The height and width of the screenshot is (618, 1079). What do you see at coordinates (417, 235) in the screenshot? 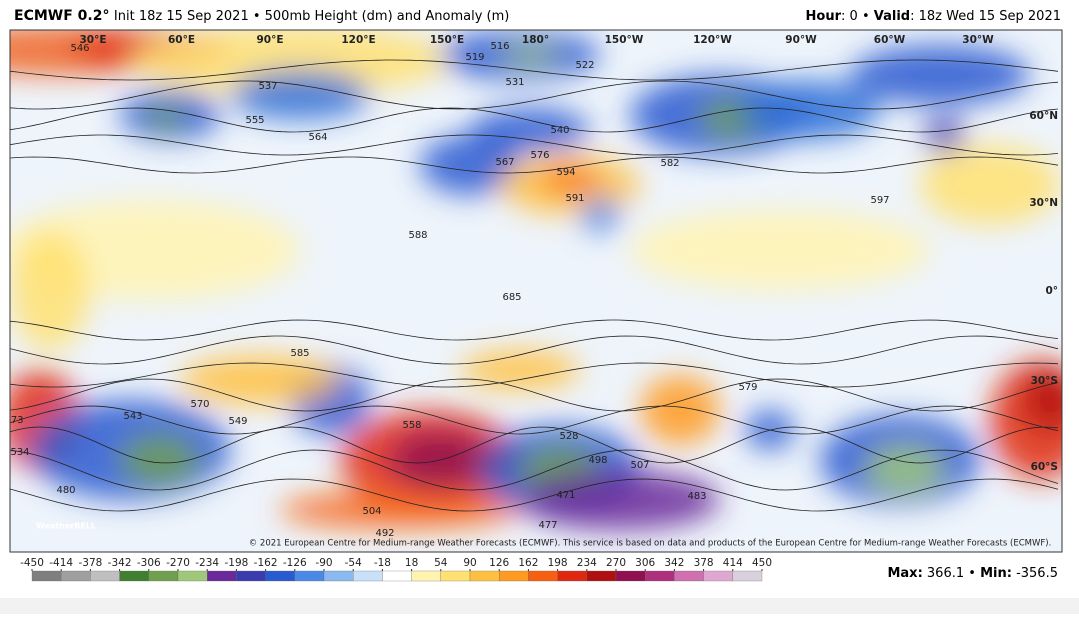
I see `contour-label: 588` at bounding box center [417, 235].